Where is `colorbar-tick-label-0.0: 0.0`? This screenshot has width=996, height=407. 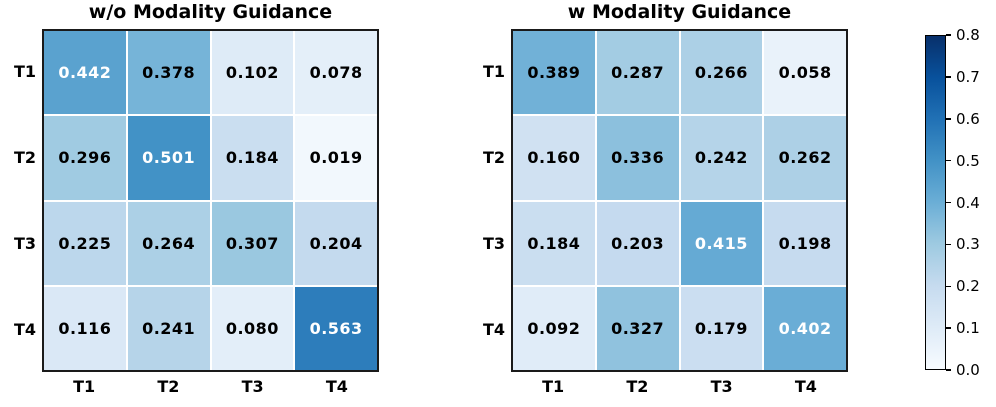
colorbar-tick-label-0.0: 0.0 is located at coordinates (968, 370).